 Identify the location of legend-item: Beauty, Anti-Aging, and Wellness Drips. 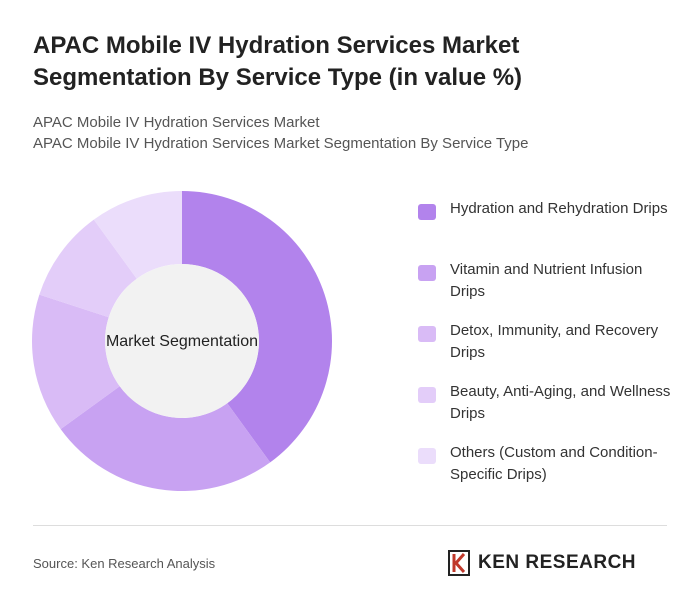
(548, 411).